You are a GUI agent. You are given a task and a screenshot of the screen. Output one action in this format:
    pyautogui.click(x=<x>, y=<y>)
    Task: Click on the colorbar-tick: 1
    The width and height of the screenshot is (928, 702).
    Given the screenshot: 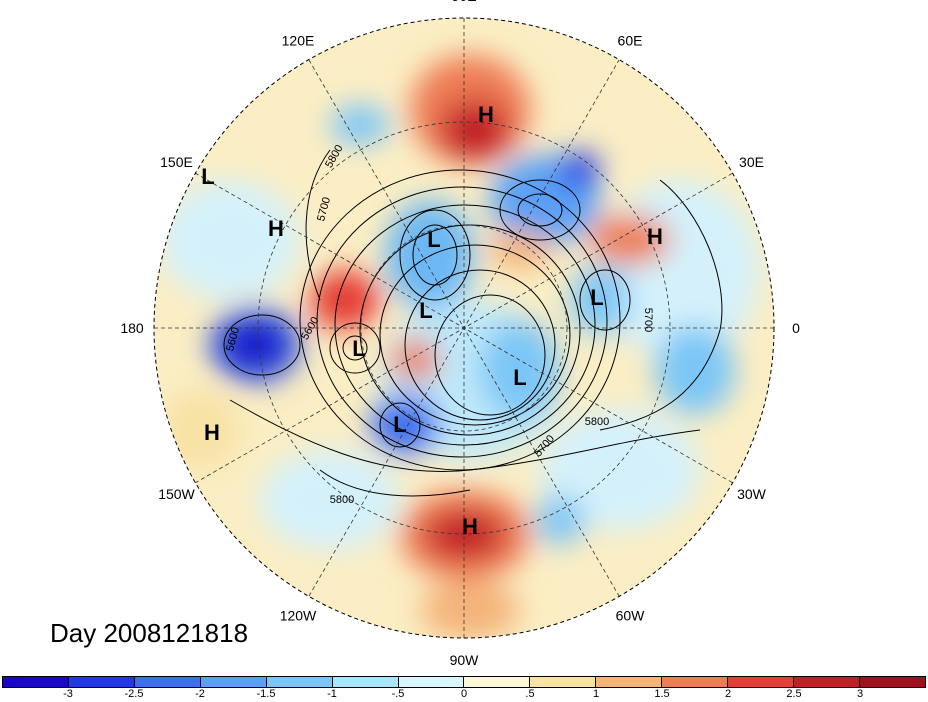 What is the action you would take?
    pyautogui.click(x=596, y=694)
    